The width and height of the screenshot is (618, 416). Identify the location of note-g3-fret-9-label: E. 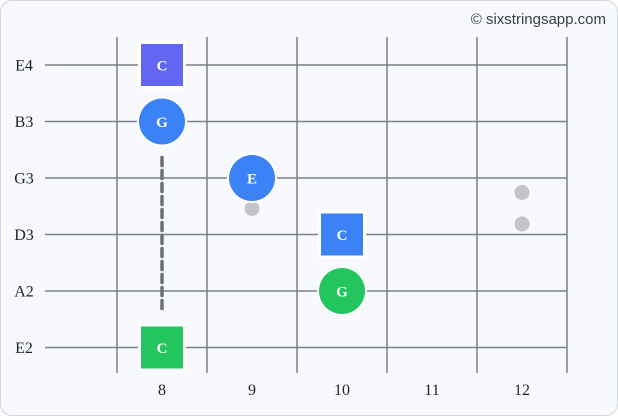
(252, 180).